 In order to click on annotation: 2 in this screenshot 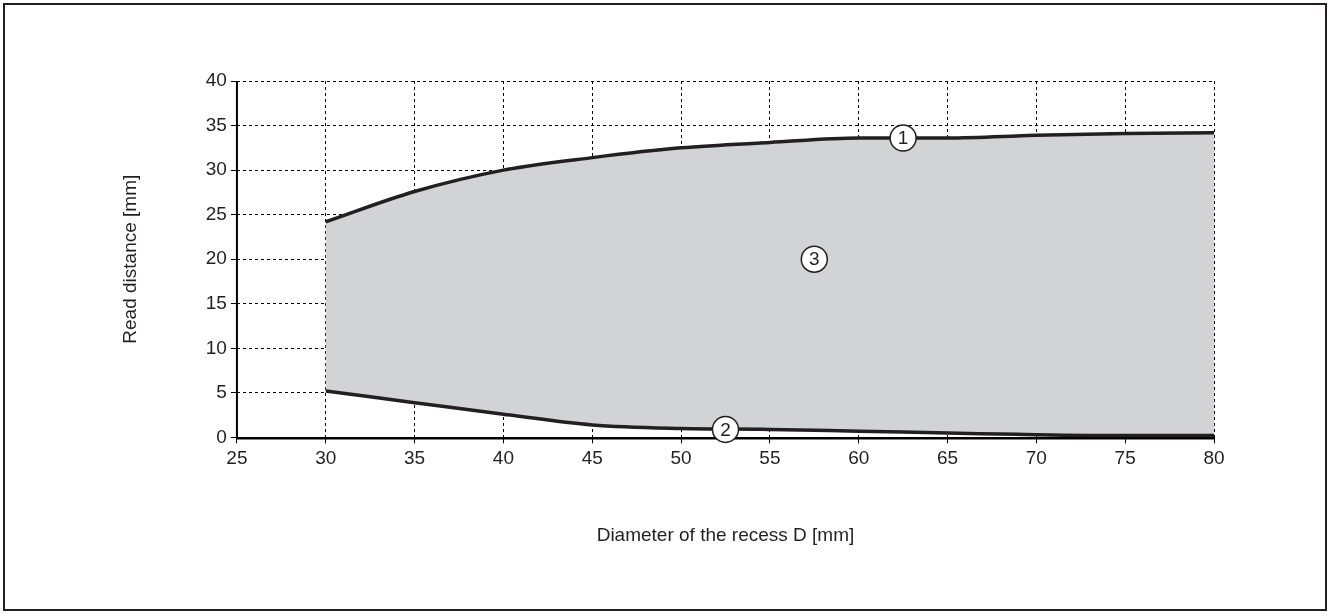, I will do `click(725, 429)`.